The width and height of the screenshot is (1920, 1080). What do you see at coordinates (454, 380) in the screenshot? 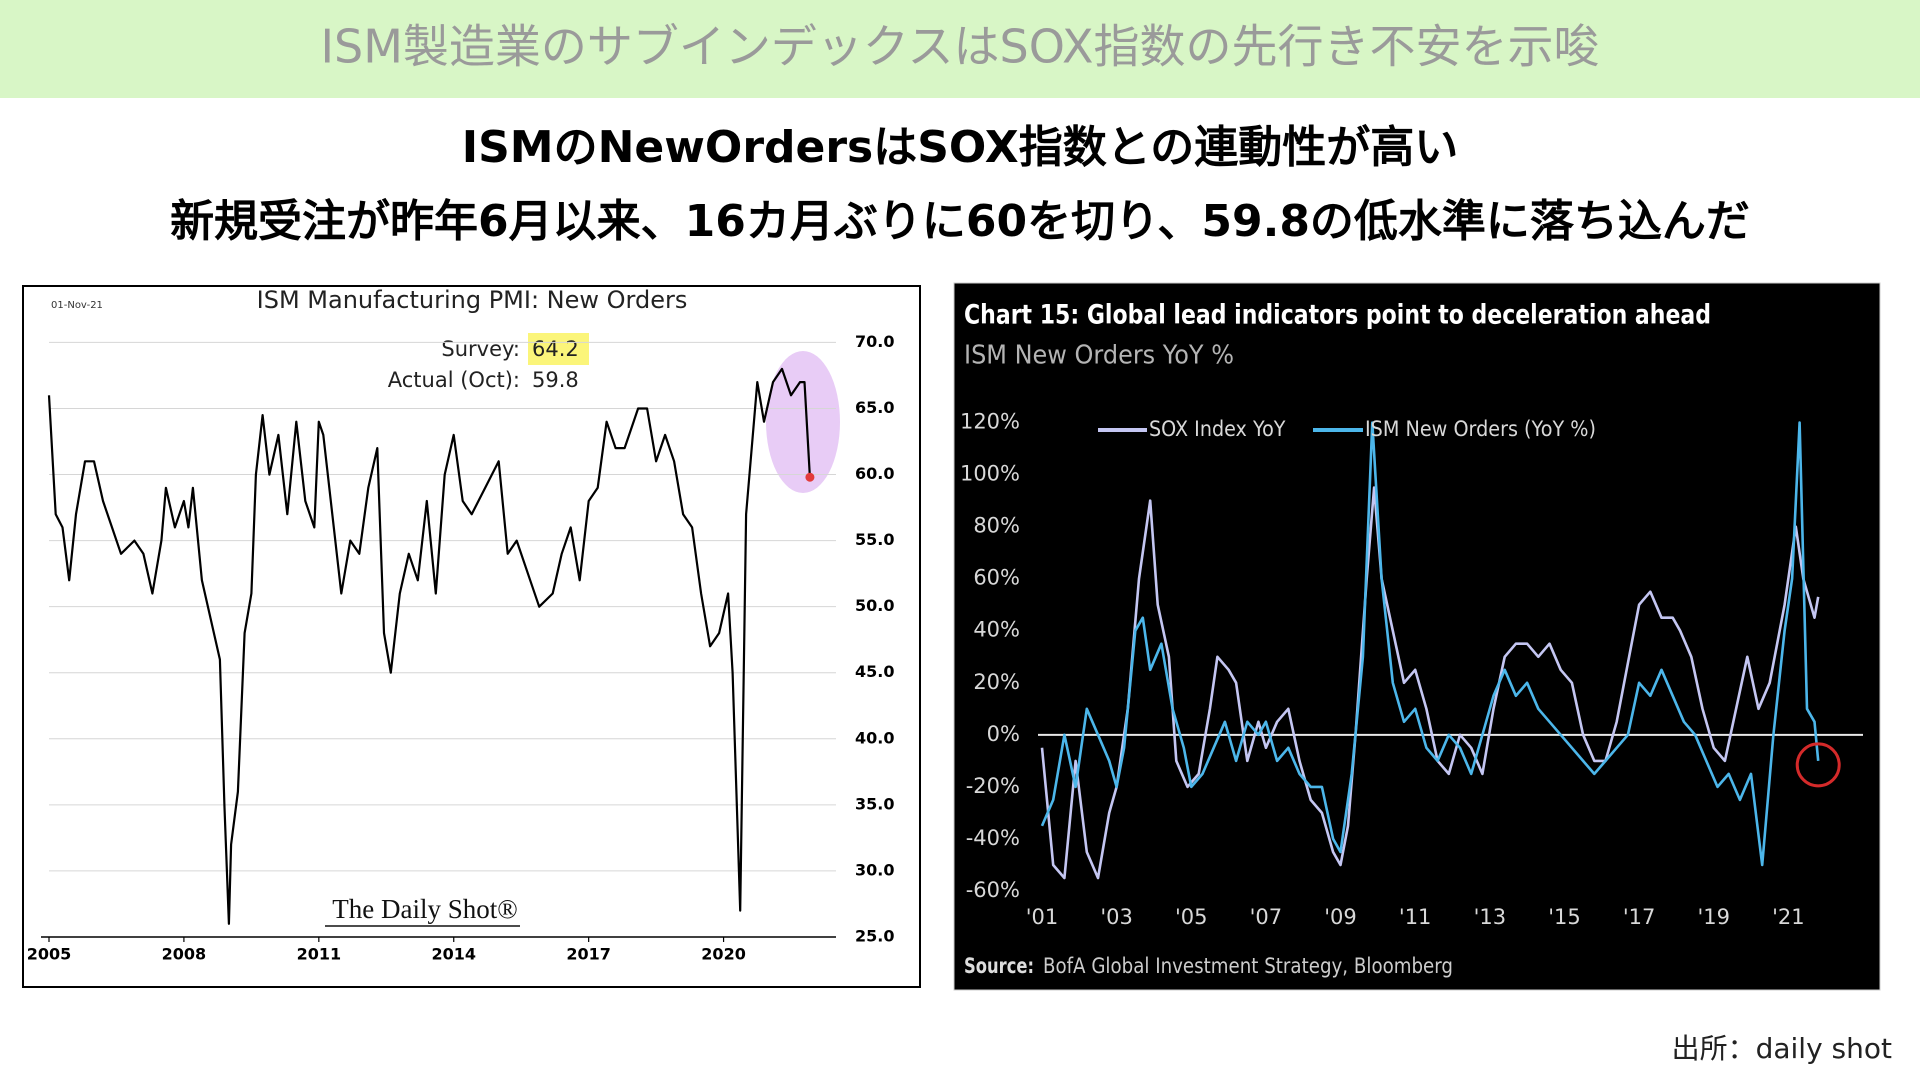
I see `annotation-label: Actual (Oct):` at bounding box center [454, 380].